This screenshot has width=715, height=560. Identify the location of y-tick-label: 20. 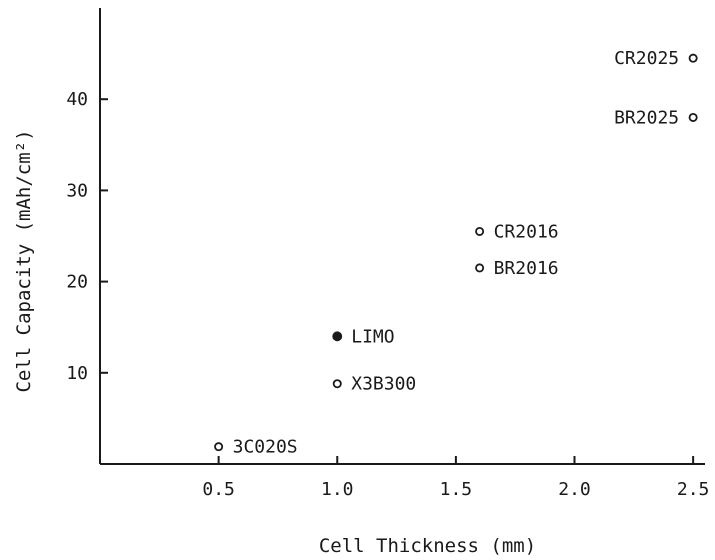
(77, 282).